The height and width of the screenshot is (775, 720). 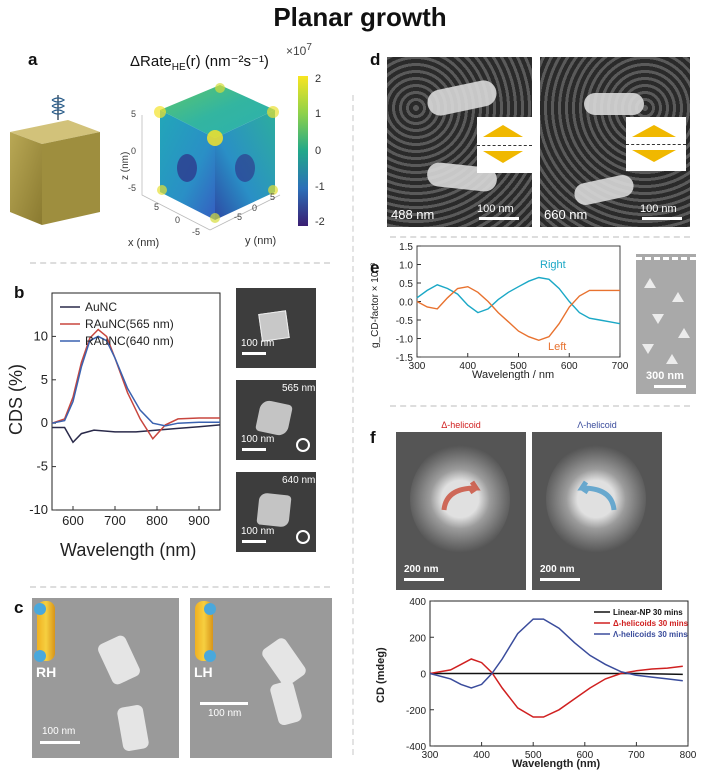 I want to click on panel-e-label: e, so click(x=375, y=267).